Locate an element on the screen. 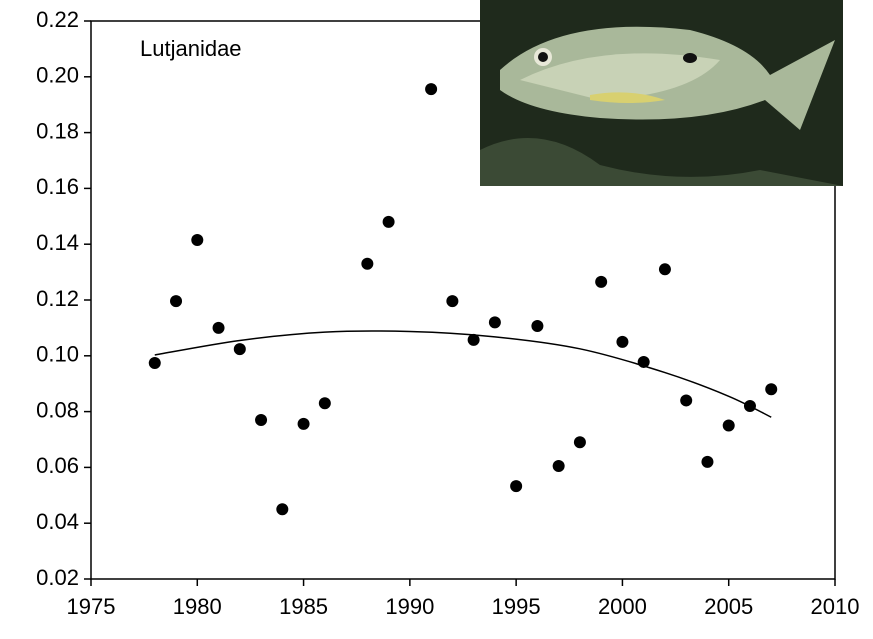 The height and width of the screenshot is (639, 873). x-tick-label: 2010 is located at coordinates (835, 606).